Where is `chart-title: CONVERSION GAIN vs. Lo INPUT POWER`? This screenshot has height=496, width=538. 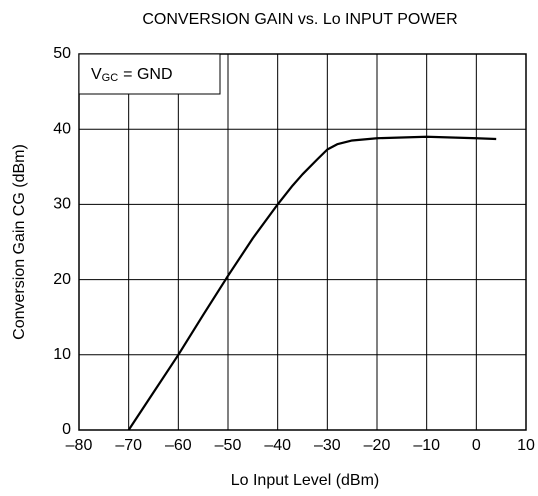 chart-title: CONVERSION GAIN vs. Lo INPUT POWER is located at coordinates (299, 19).